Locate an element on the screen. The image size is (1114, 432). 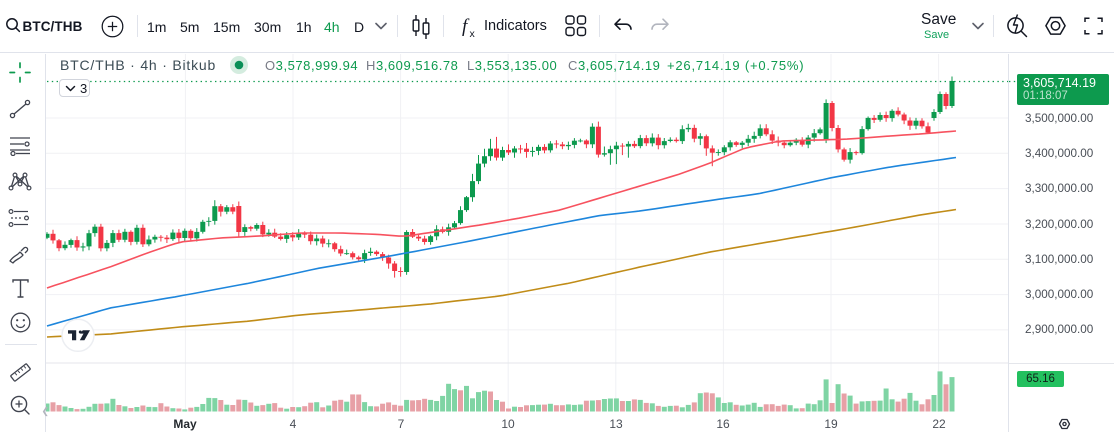
svg-text: f is located at coordinates (466, 26).